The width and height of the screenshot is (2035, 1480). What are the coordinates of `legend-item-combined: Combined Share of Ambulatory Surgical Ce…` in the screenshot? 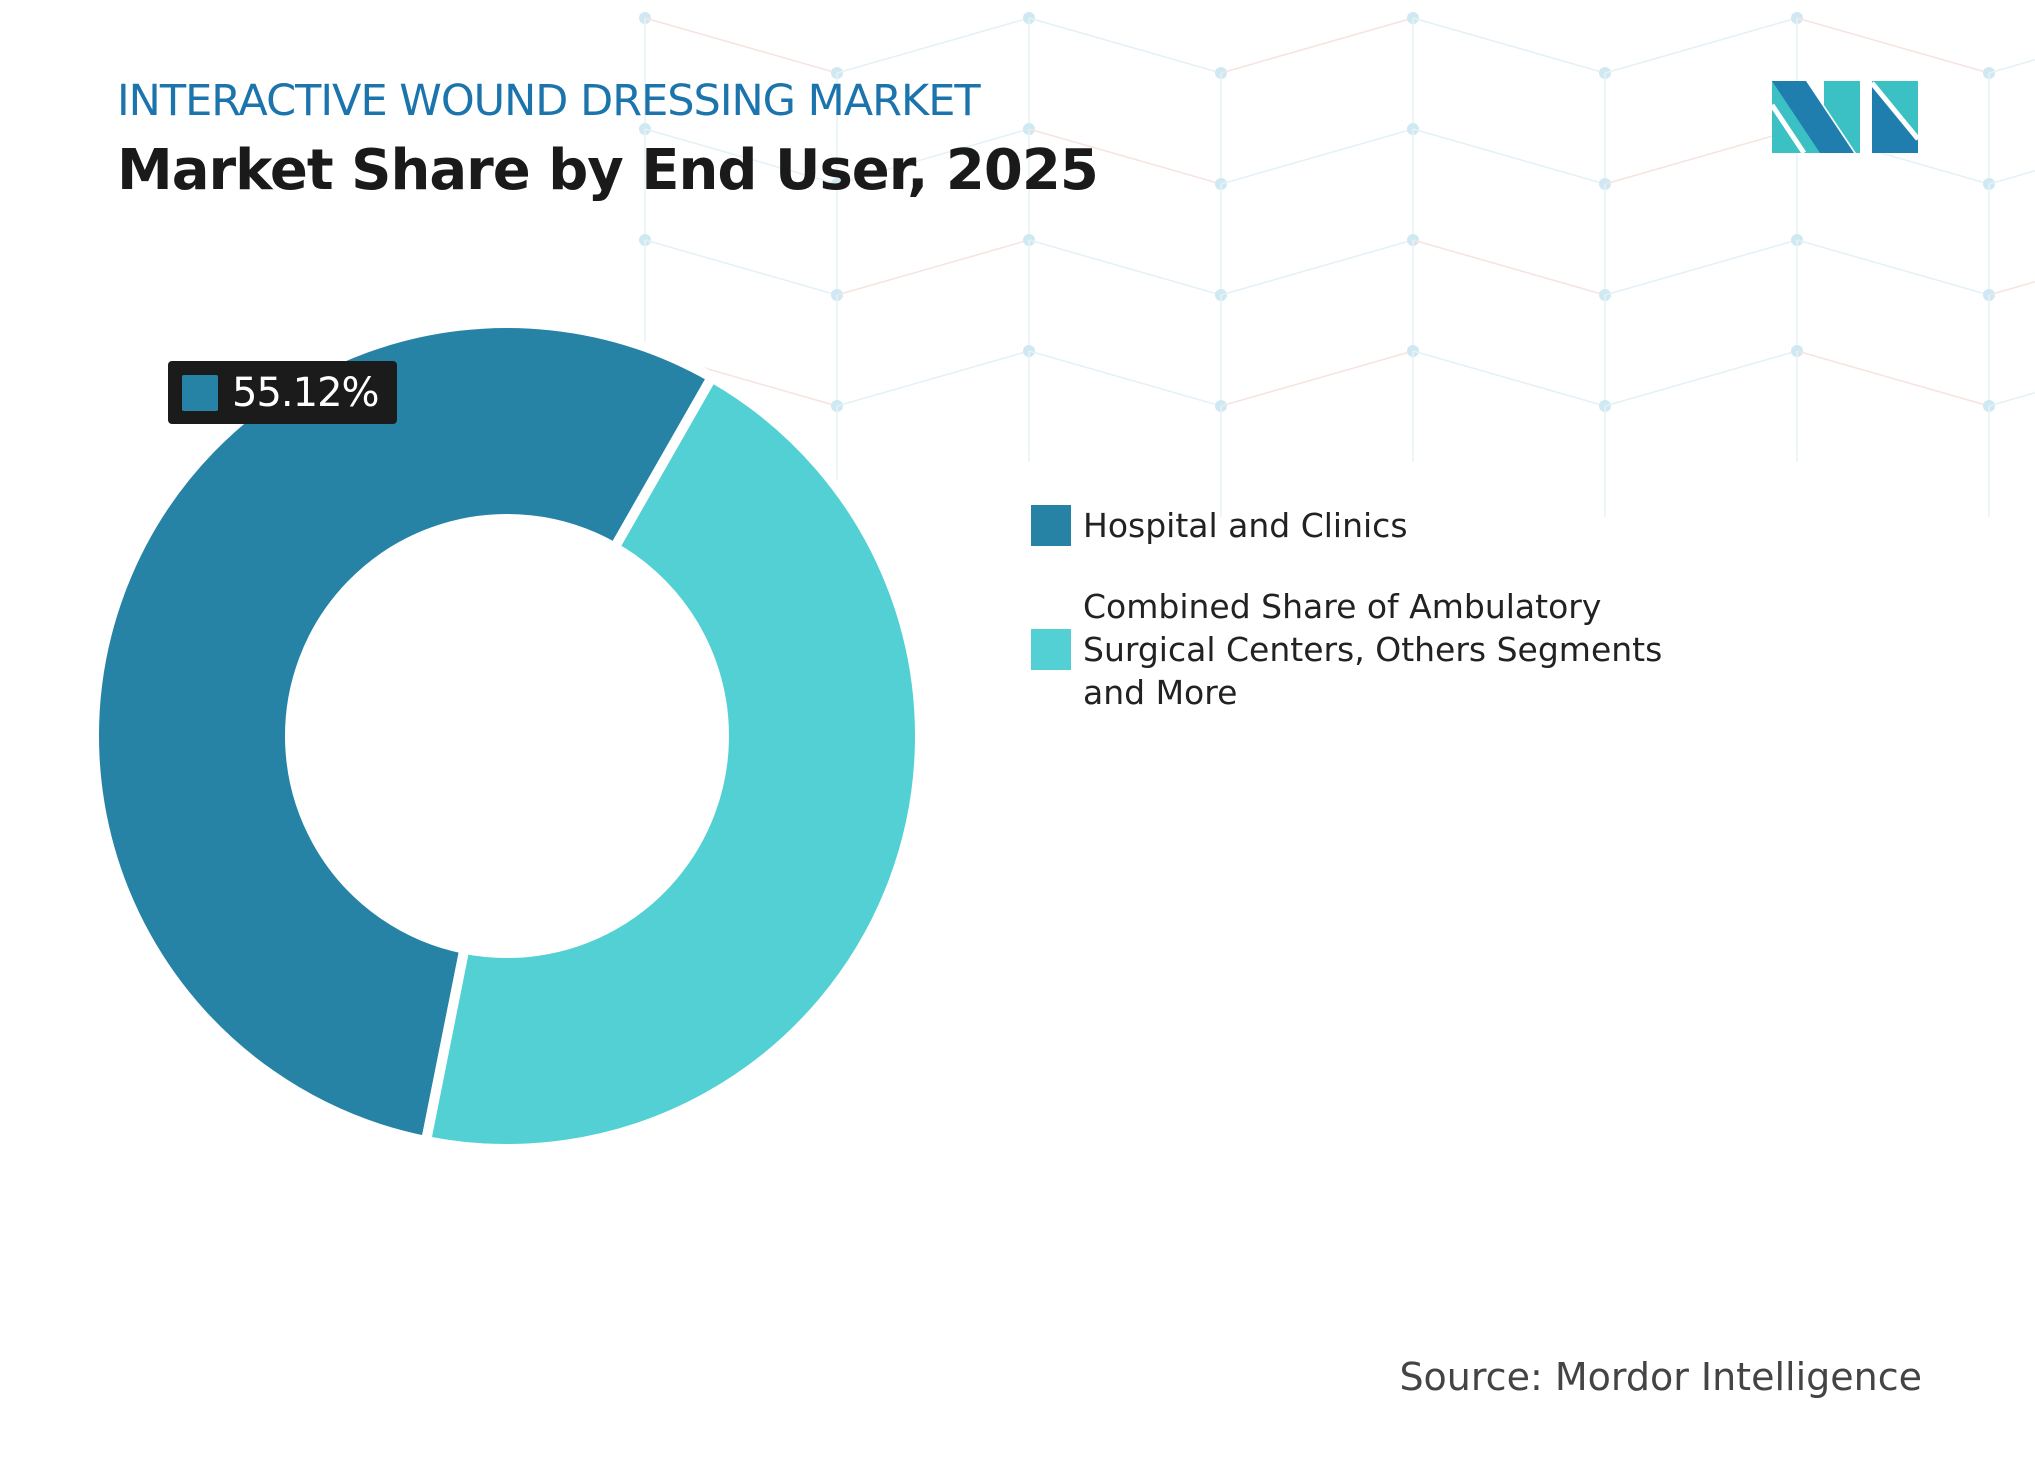 It's located at (1357, 649).